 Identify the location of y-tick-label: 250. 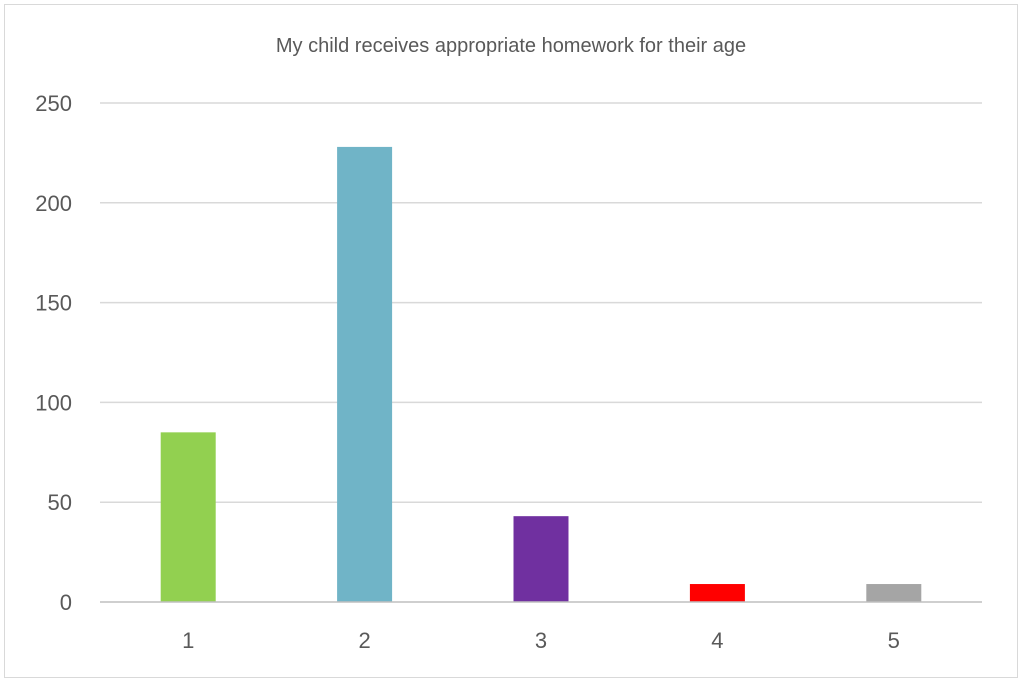
(53, 103).